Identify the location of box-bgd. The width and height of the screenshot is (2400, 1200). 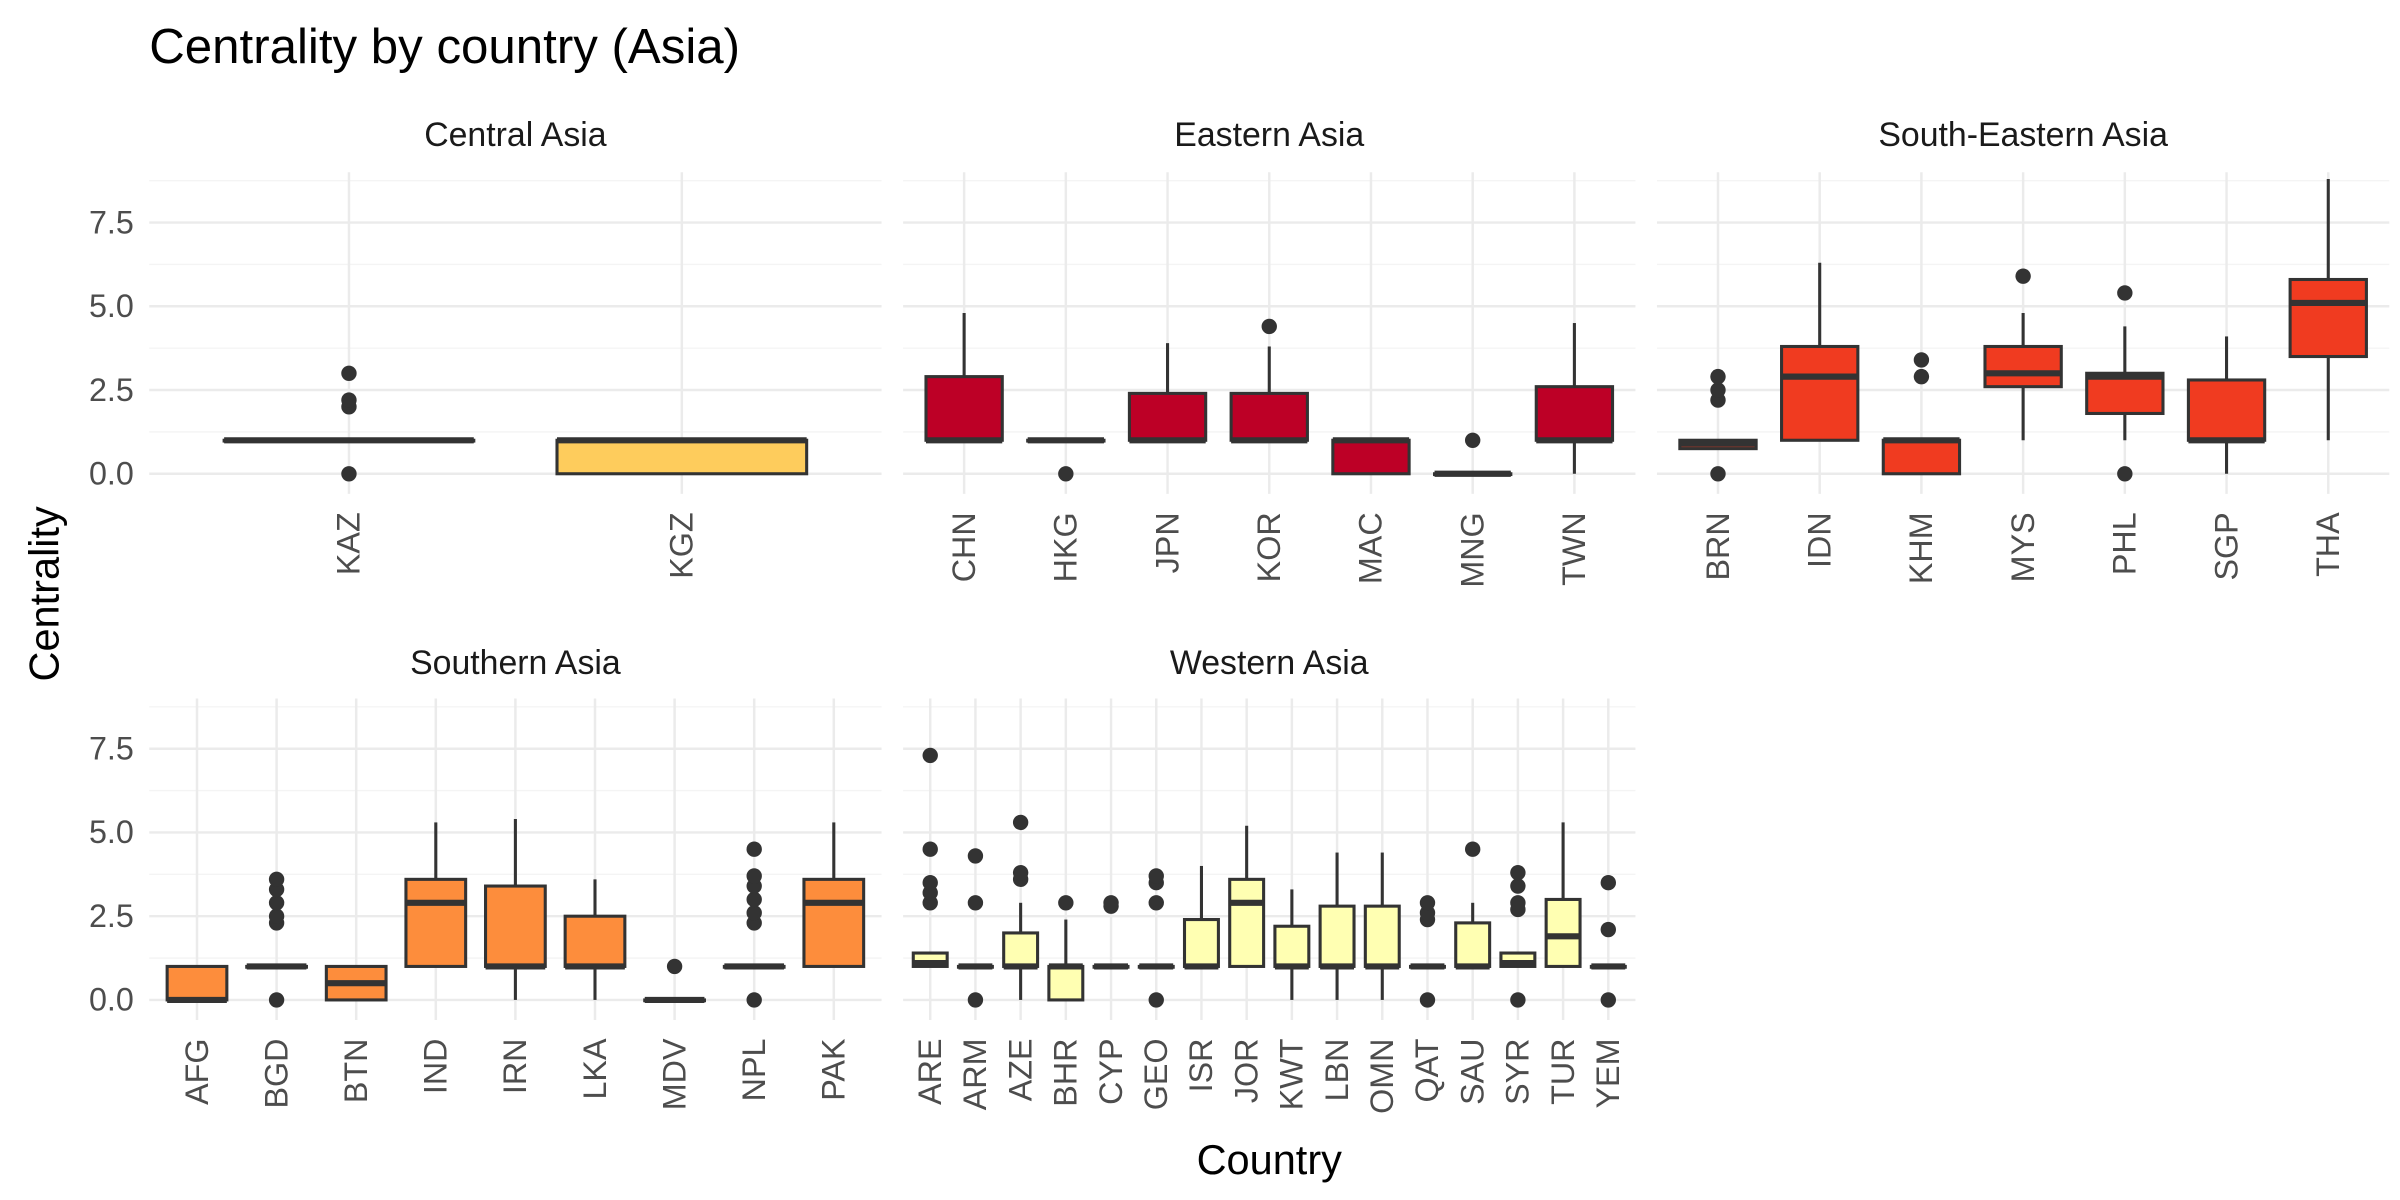
(276, 939).